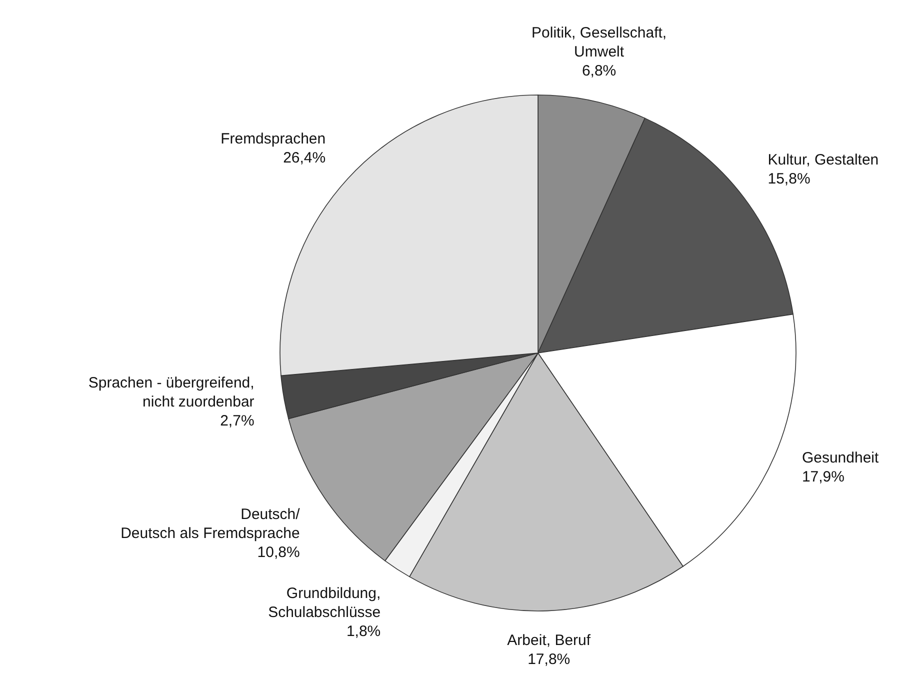 Image resolution: width=921 pixels, height=691 pixels. Describe the element at coordinates (841, 458) in the screenshot. I see `slice-label: Gesundheit` at that location.